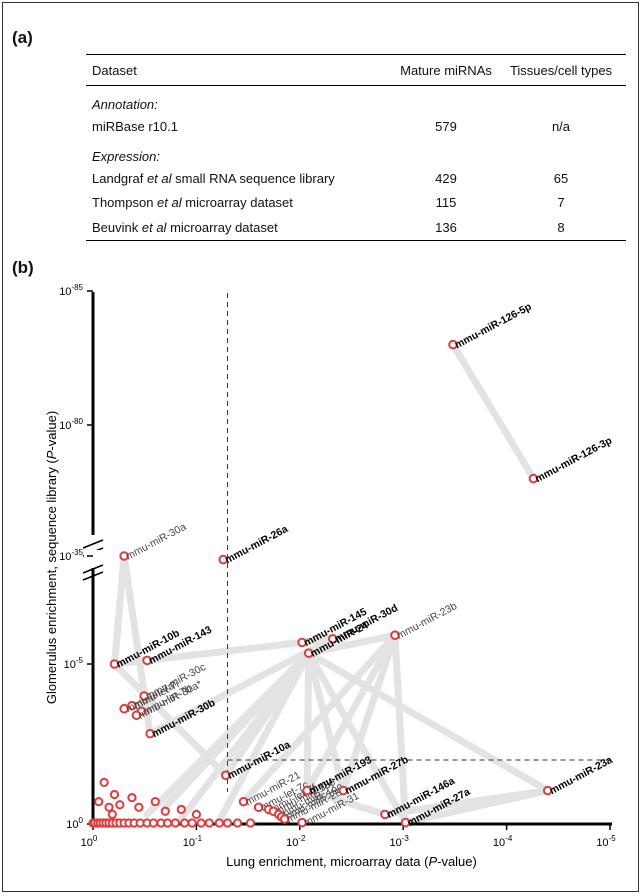 The height and width of the screenshot is (896, 643). Describe the element at coordinates (192, 202) in the screenshot. I see `dataset-name: Thompson et al microarray dataset` at that location.